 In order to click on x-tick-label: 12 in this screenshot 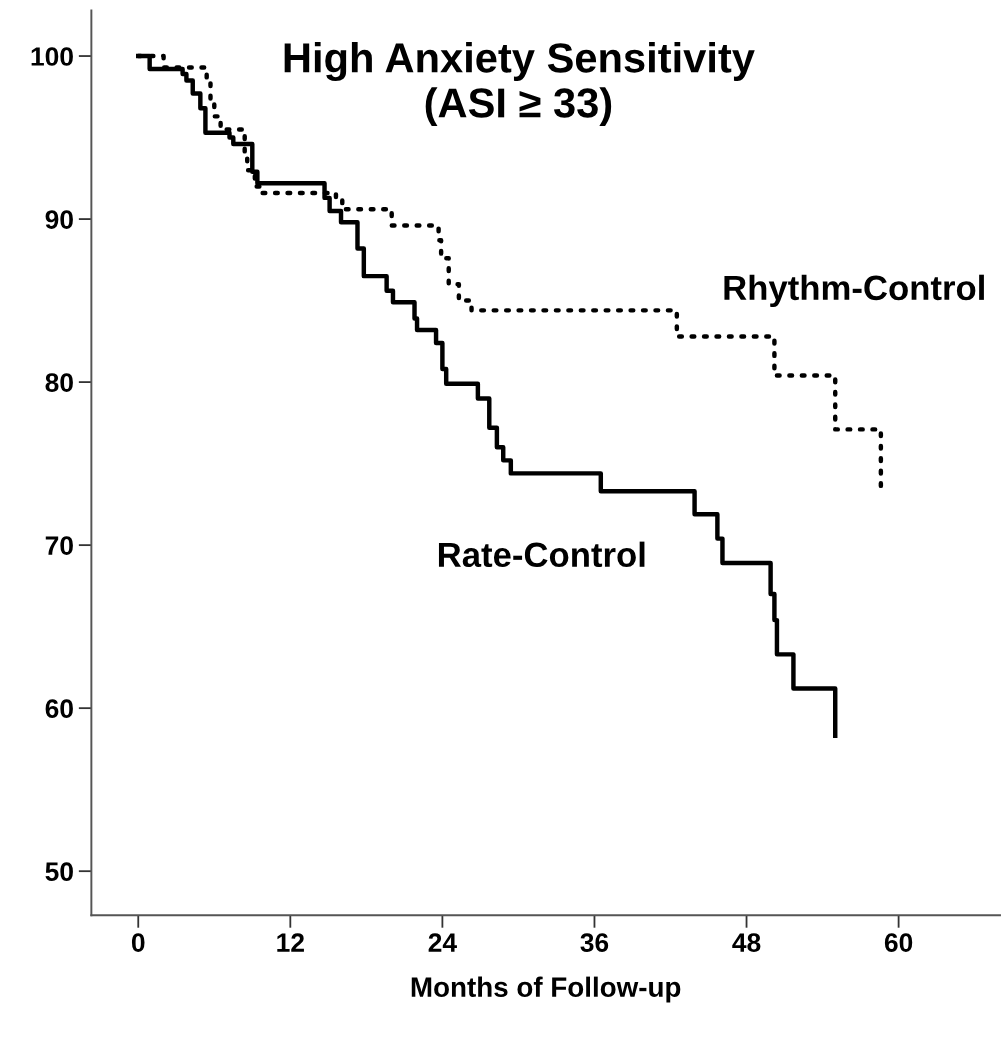, I will do `click(290, 942)`.